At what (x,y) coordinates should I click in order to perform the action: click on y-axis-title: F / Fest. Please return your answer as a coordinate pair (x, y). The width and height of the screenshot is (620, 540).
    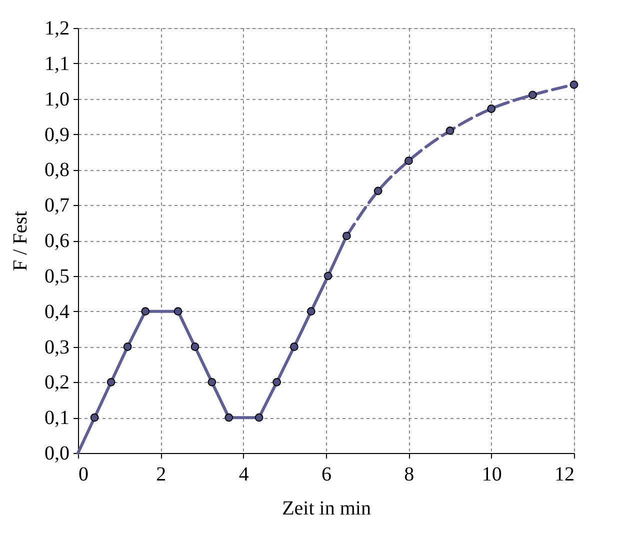
    Looking at the image, I should click on (21, 241).